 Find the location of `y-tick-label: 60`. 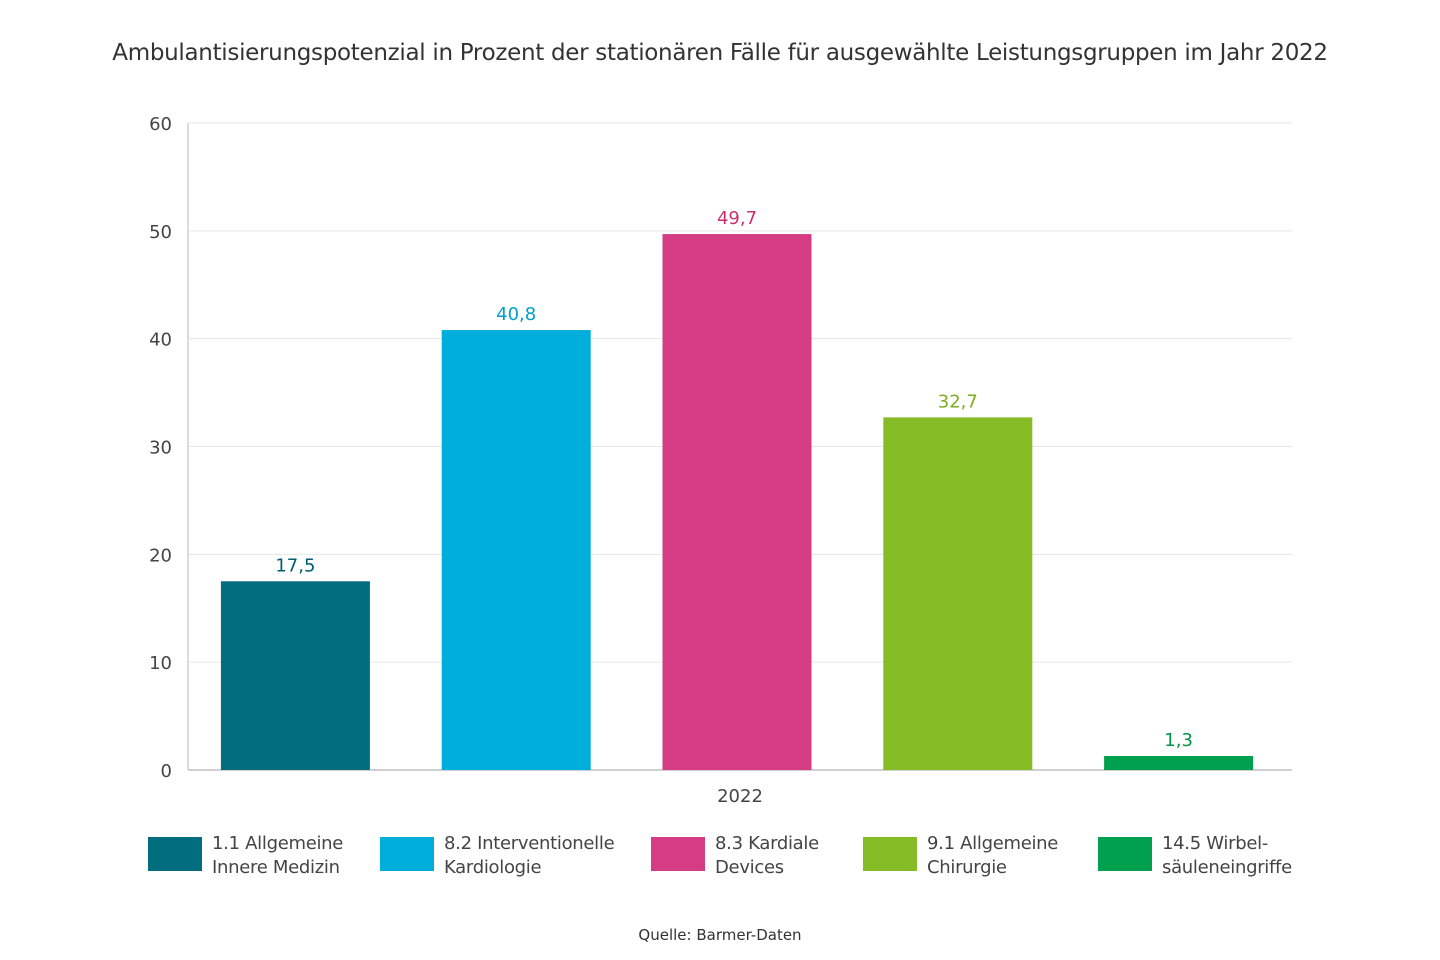

y-tick-label: 60 is located at coordinates (160, 124).